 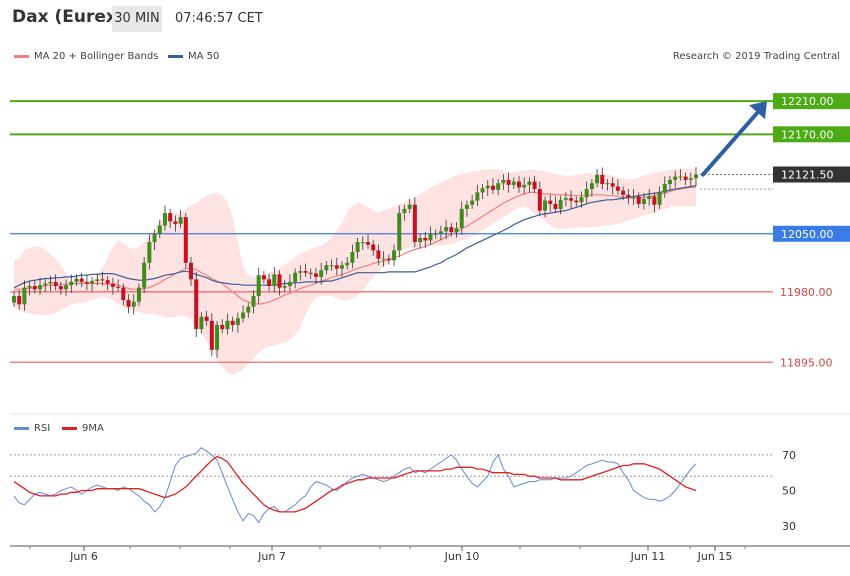 I want to click on copyright-notice: Research © 2019 Trading Central, so click(x=756, y=56).